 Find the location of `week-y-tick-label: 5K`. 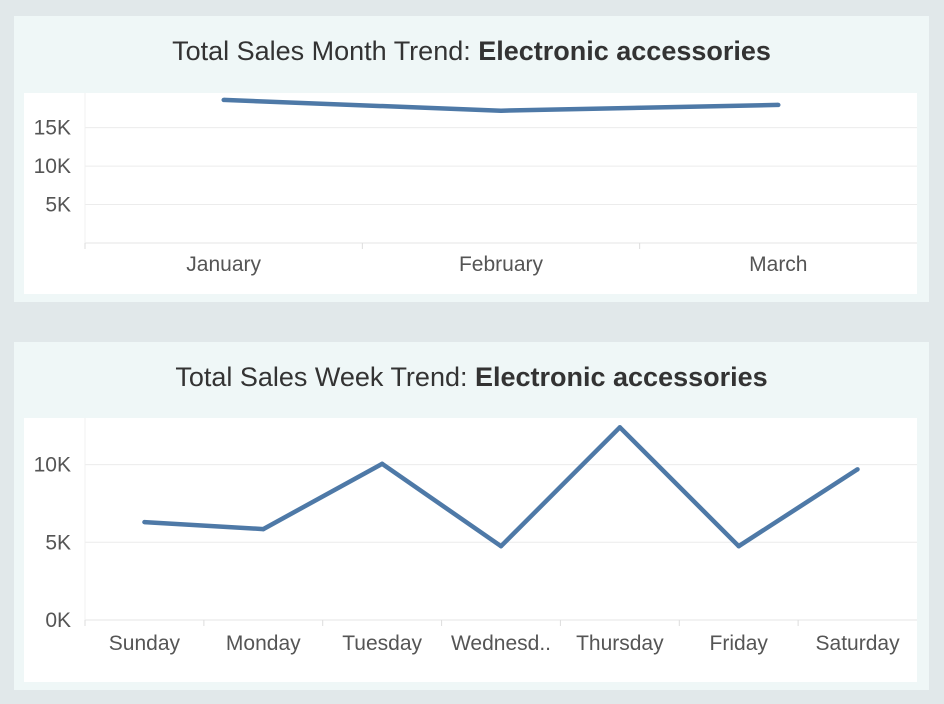

week-y-tick-label: 5K is located at coordinates (58, 542).